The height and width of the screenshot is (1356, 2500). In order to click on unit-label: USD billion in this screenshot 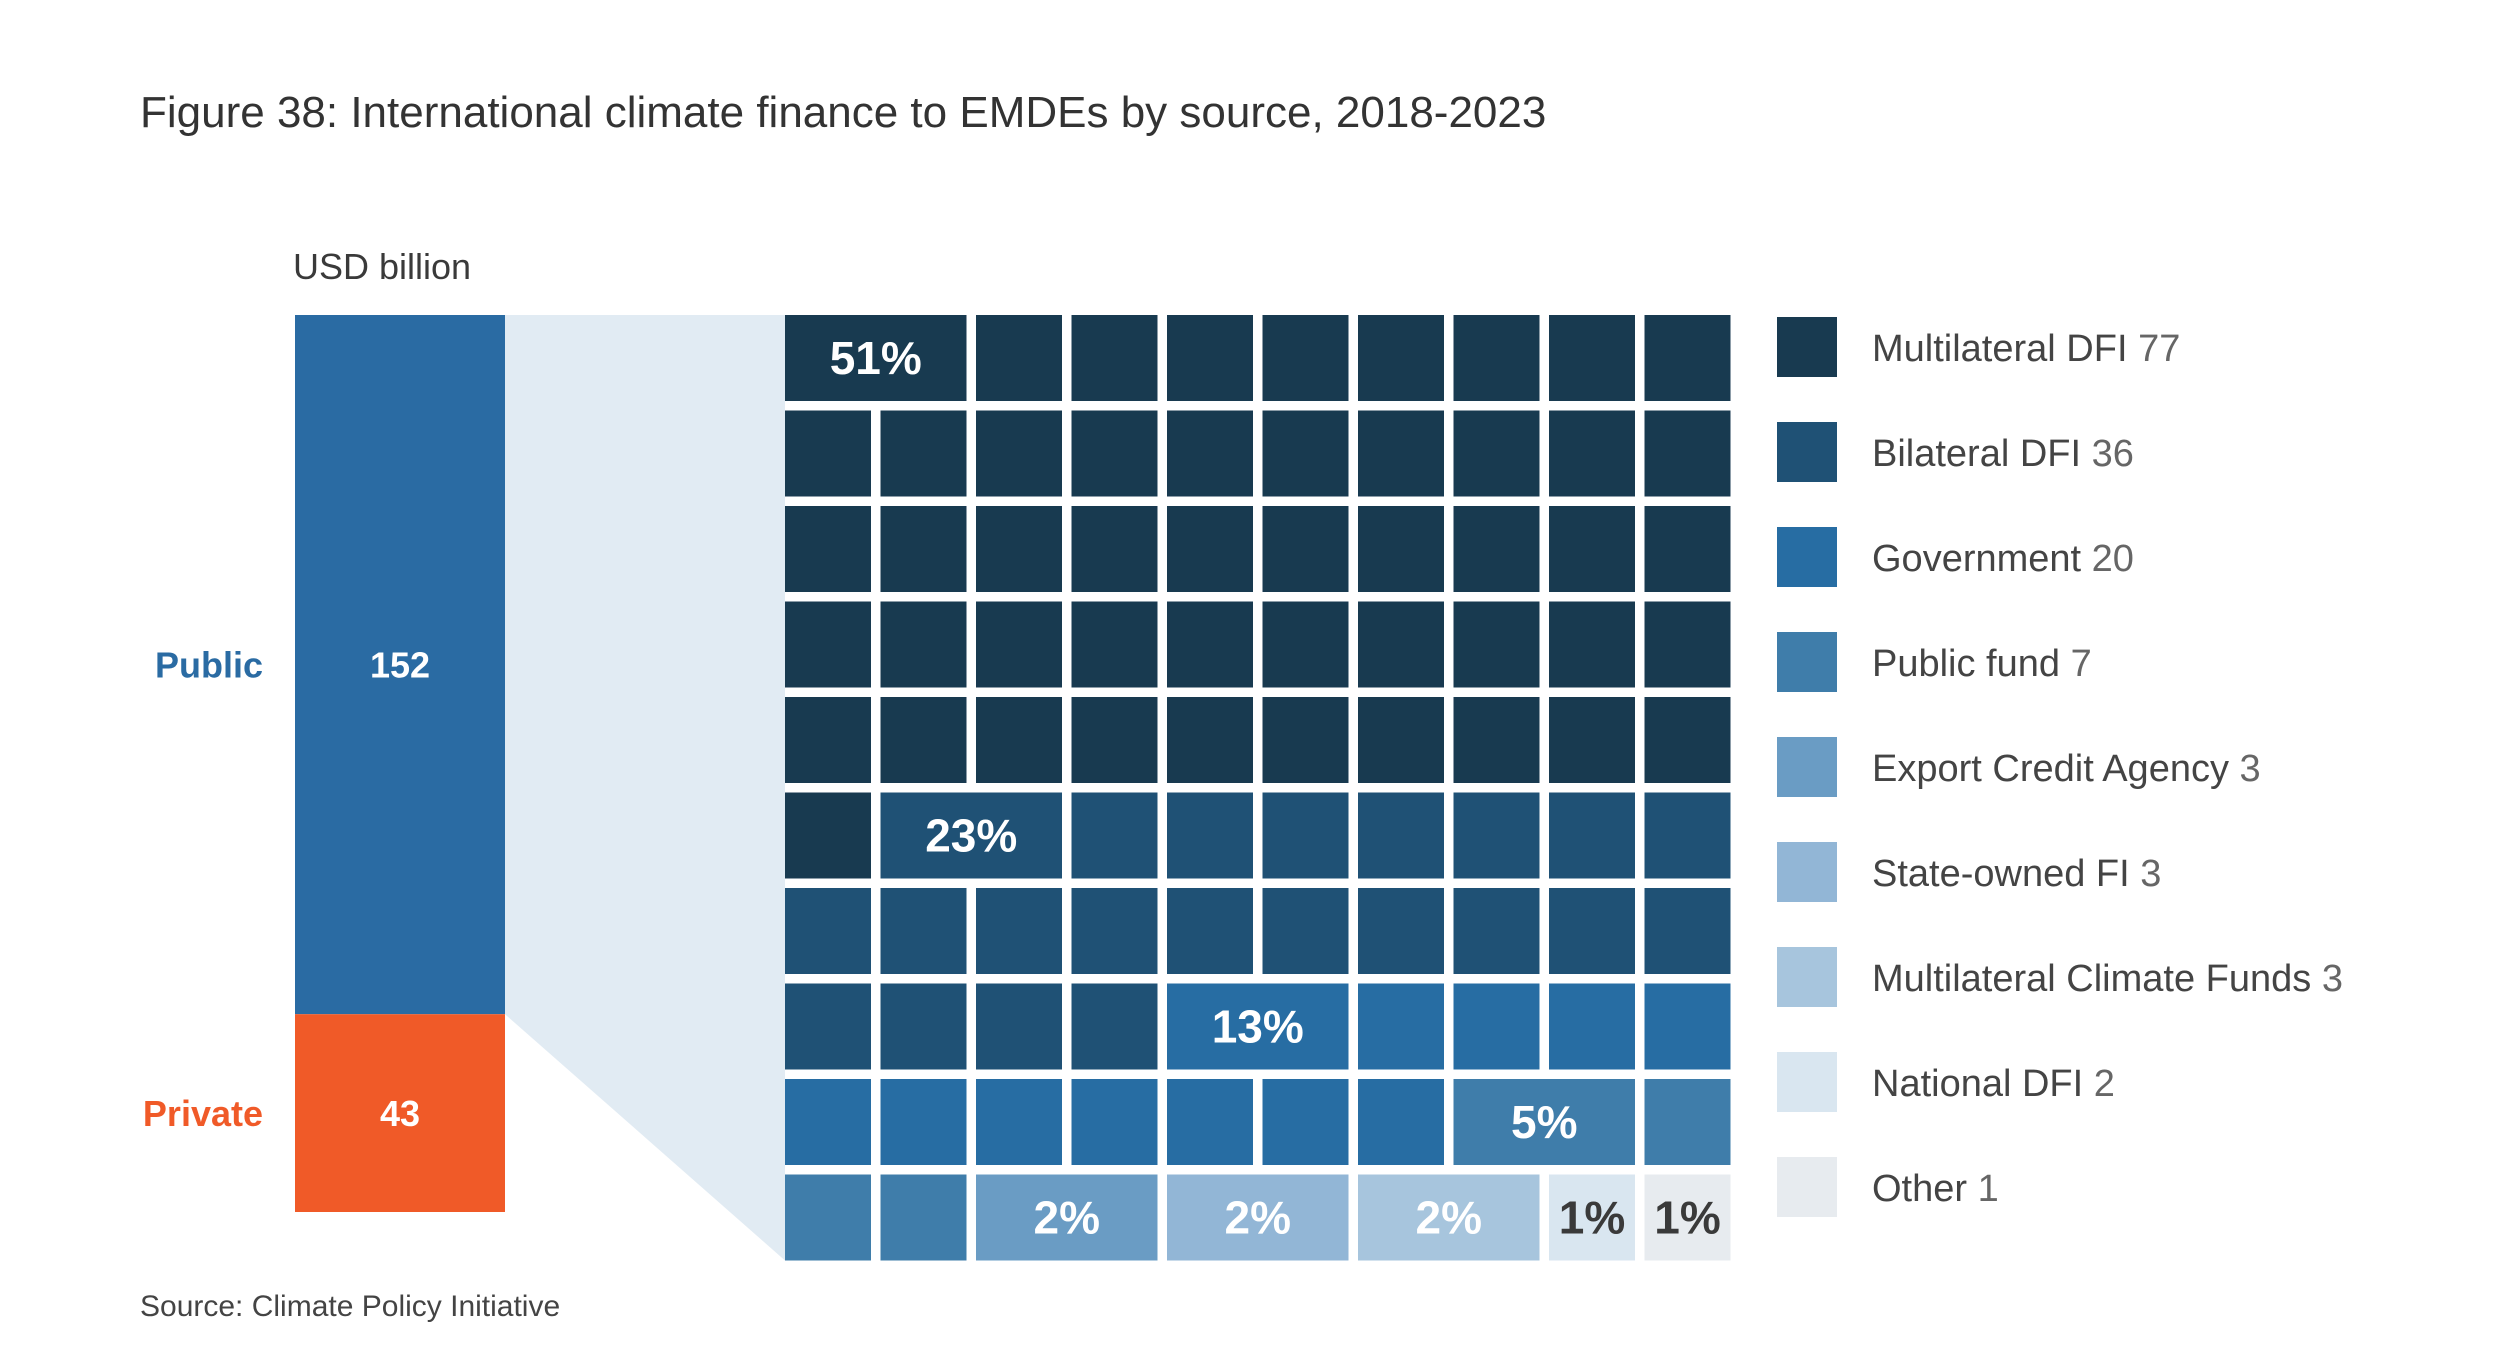, I will do `click(382, 266)`.